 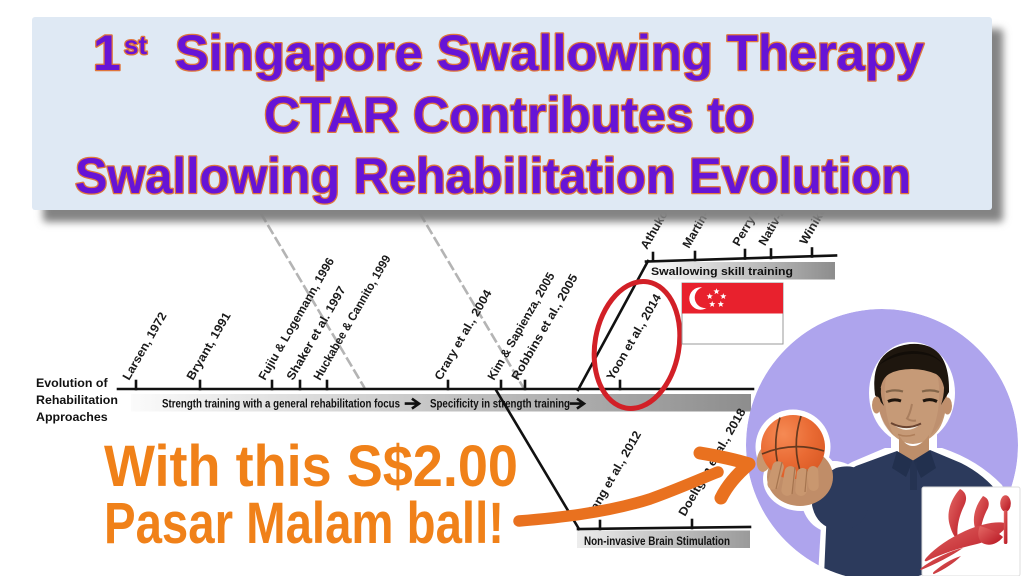 What do you see at coordinates (304, 523) in the screenshot?
I see `svg-text: Pasar Malam ball!` at bounding box center [304, 523].